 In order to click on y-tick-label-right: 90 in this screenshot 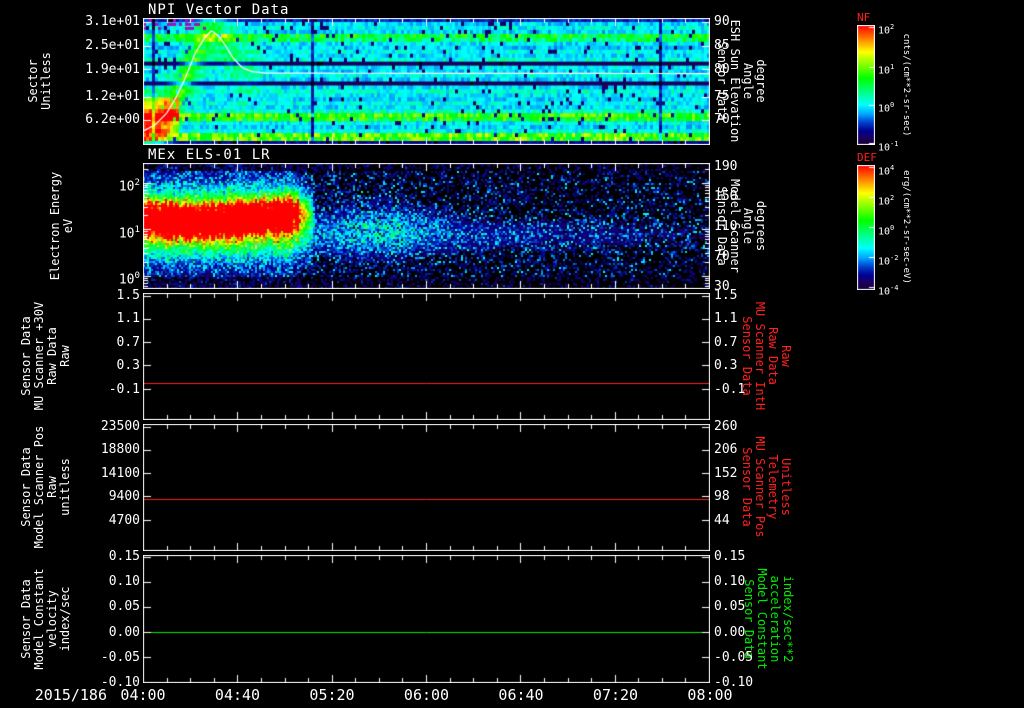, I will do `click(722, 21)`.